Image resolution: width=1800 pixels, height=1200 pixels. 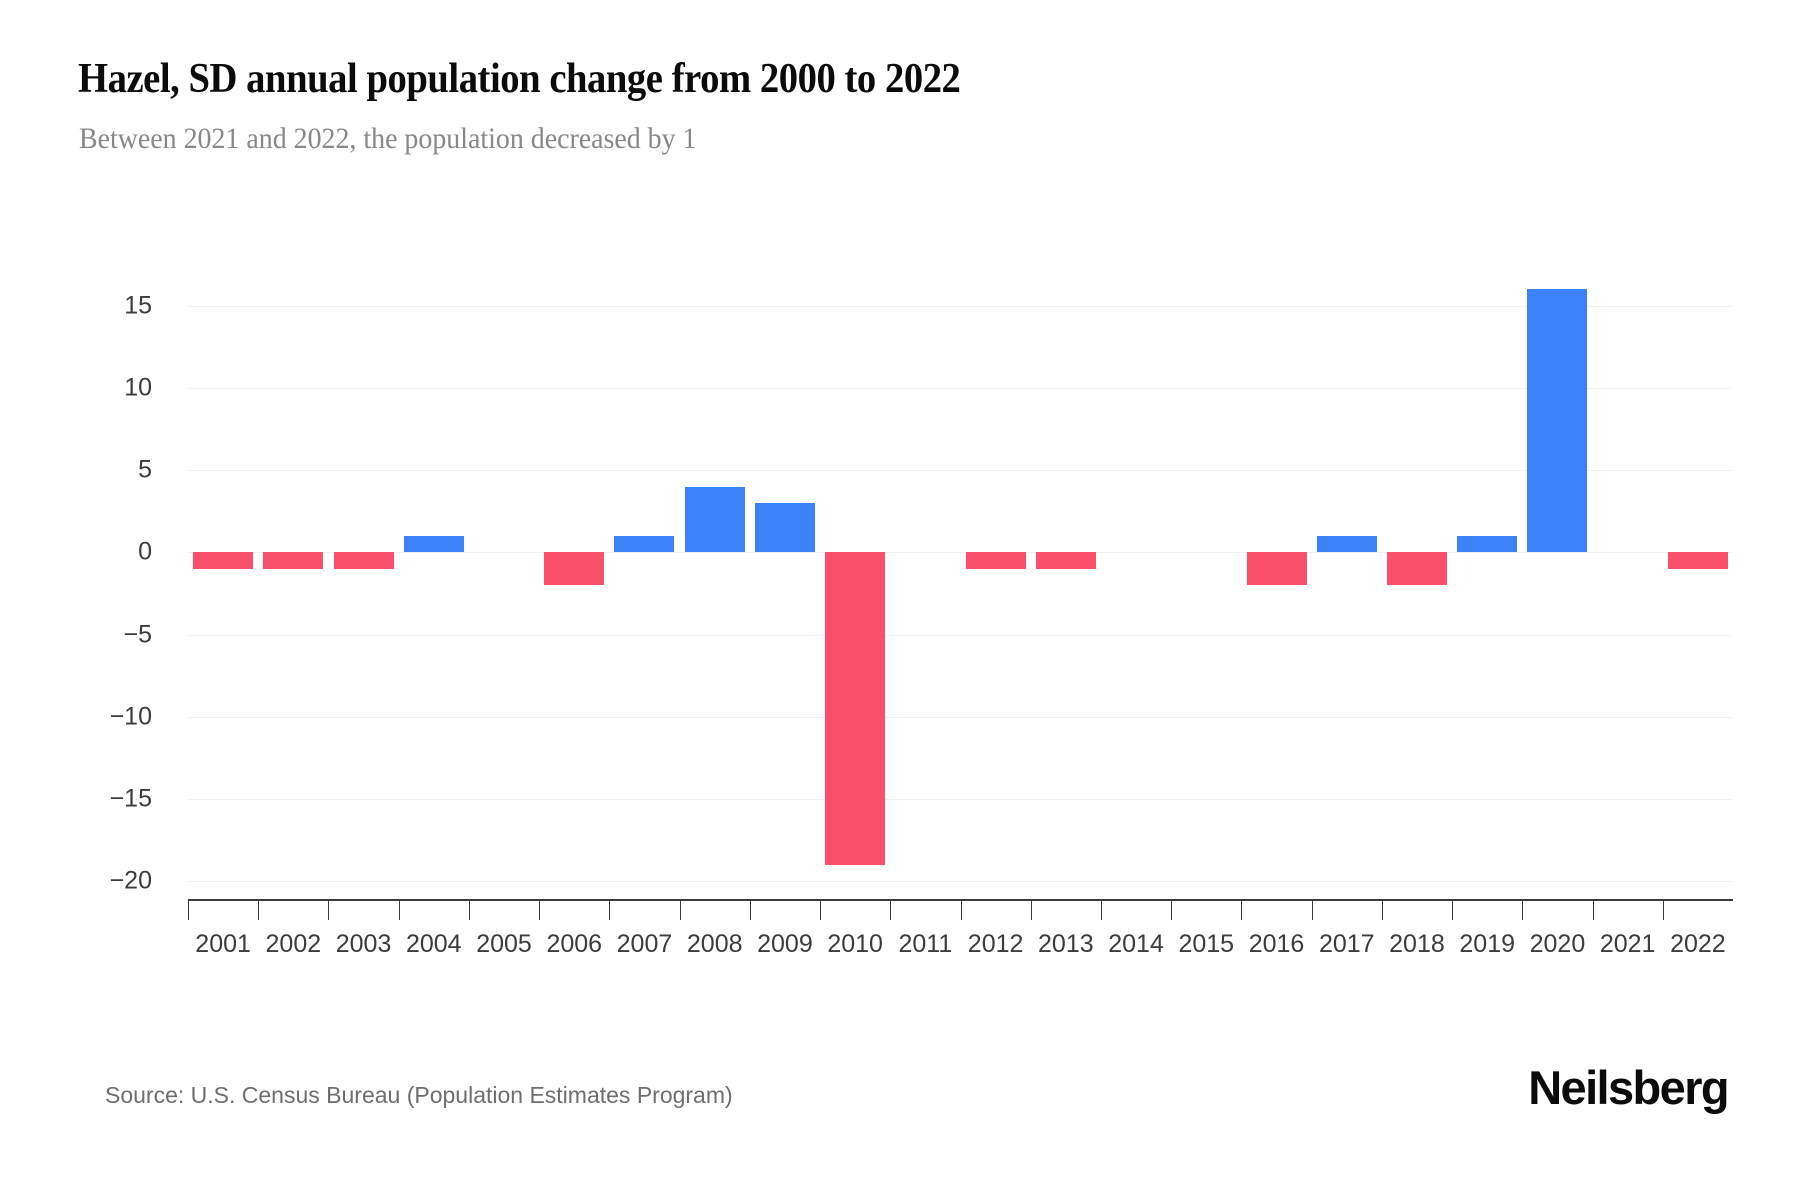 I want to click on x-axis-tick-label: 2022, so click(x=1698, y=944).